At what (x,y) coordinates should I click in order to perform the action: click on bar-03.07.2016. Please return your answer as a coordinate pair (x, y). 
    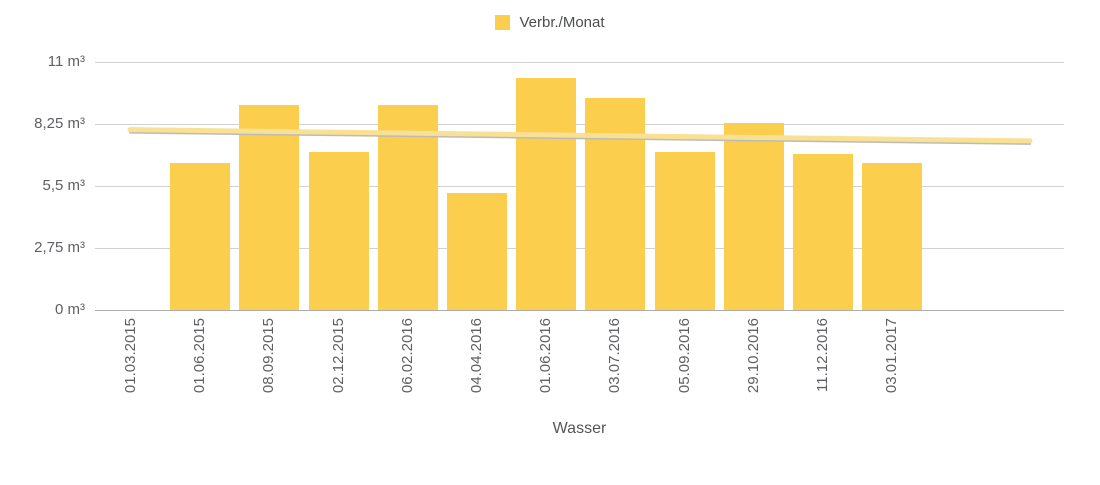
    Looking at the image, I should click on (615, 204).